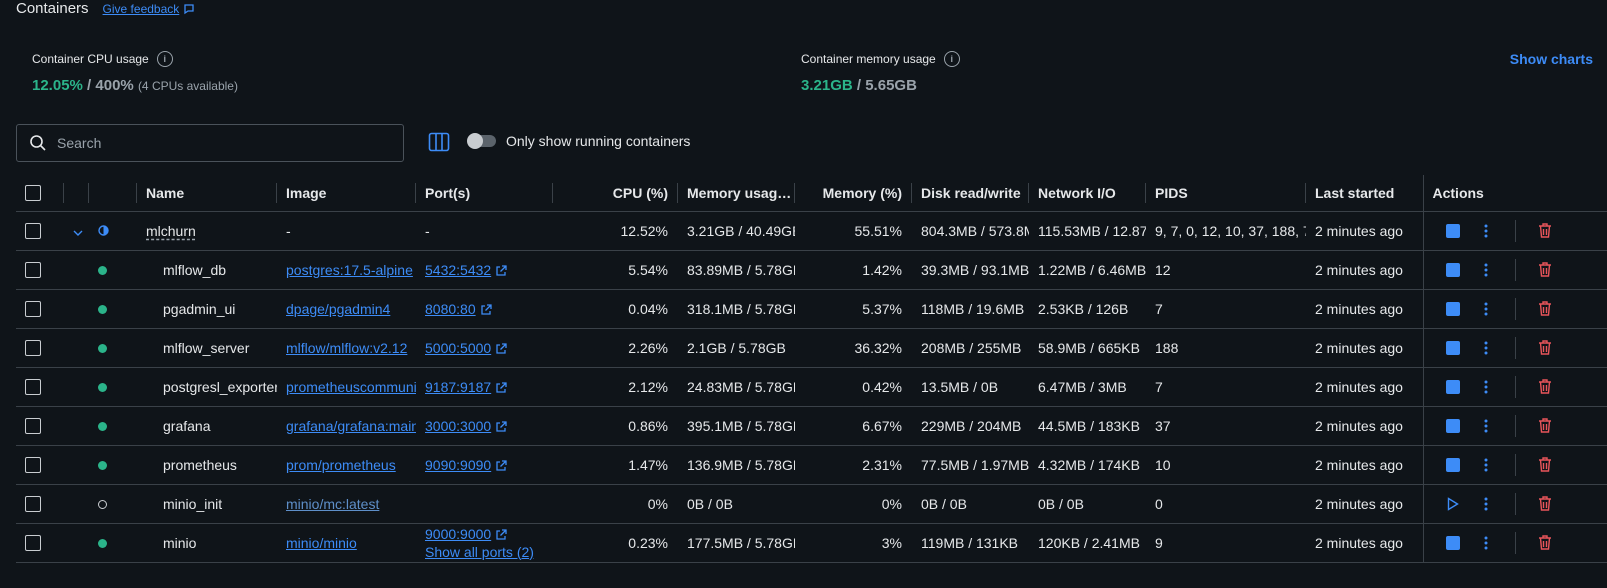  Describe the element at coordinates (207, 193) in the screenshot. I see `col-name: Name` at that location.